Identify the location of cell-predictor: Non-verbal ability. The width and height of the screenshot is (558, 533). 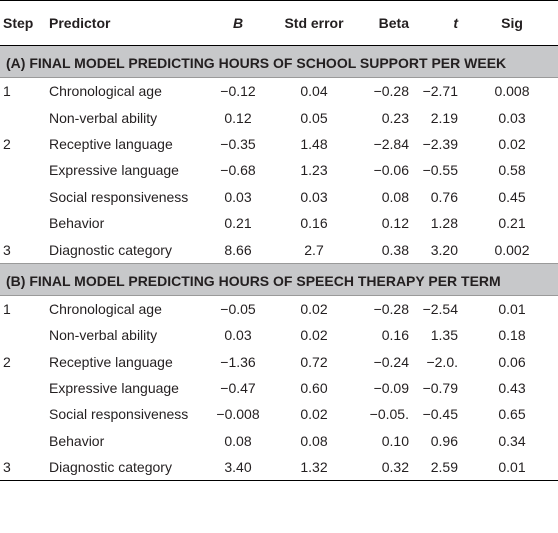
(103, 335).